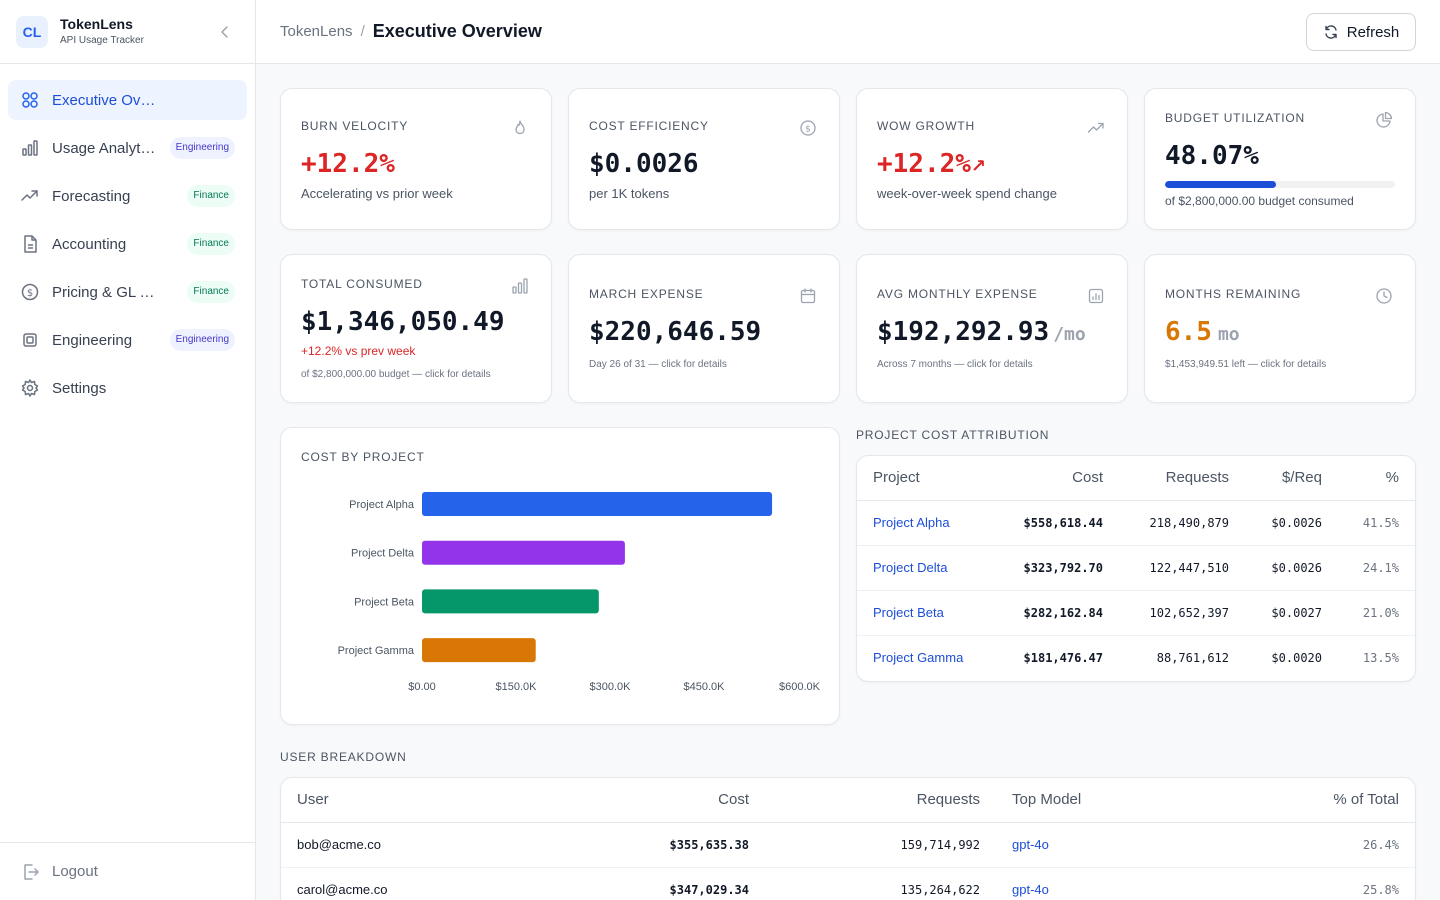 The height and width of the screenshot is (900, 1440). What do you see at coordinates (646, 294) in the screenshot?
I see `kpi-title: March Expense` at bounding box center [646, 294].